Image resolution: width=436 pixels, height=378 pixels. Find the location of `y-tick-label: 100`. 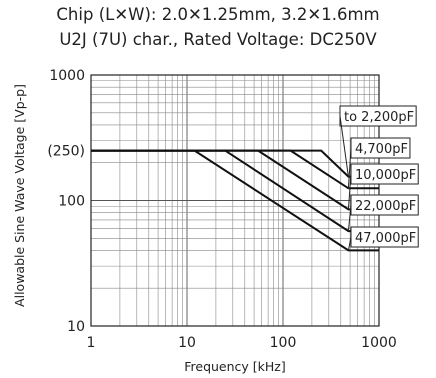

y-tick-label: 100 is located at coordinates (71, 202).